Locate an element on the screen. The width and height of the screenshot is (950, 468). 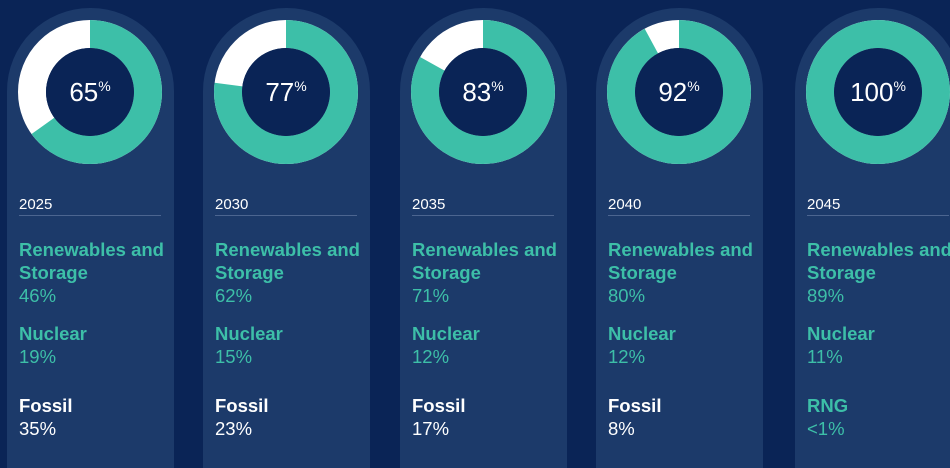
mix-item: Renewables and Storage 71% is located at coordinates (487, 272).